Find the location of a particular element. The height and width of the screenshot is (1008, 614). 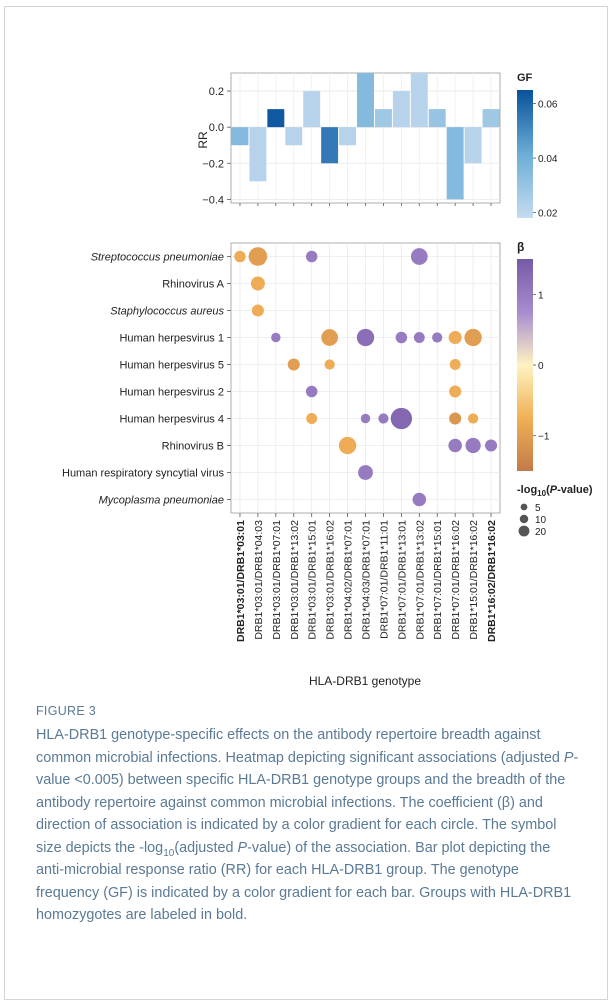

gf-legend-tick-label: 0.04 is located at coordinates (548, 159).